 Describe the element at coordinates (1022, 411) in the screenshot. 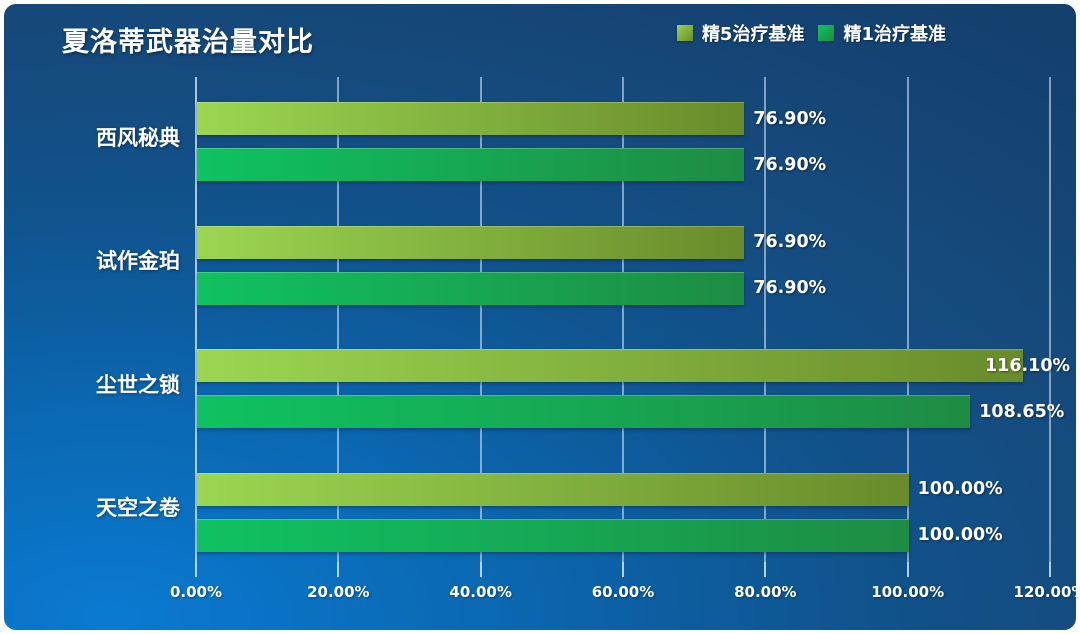

I see `data-label: 108.65%` at that location.